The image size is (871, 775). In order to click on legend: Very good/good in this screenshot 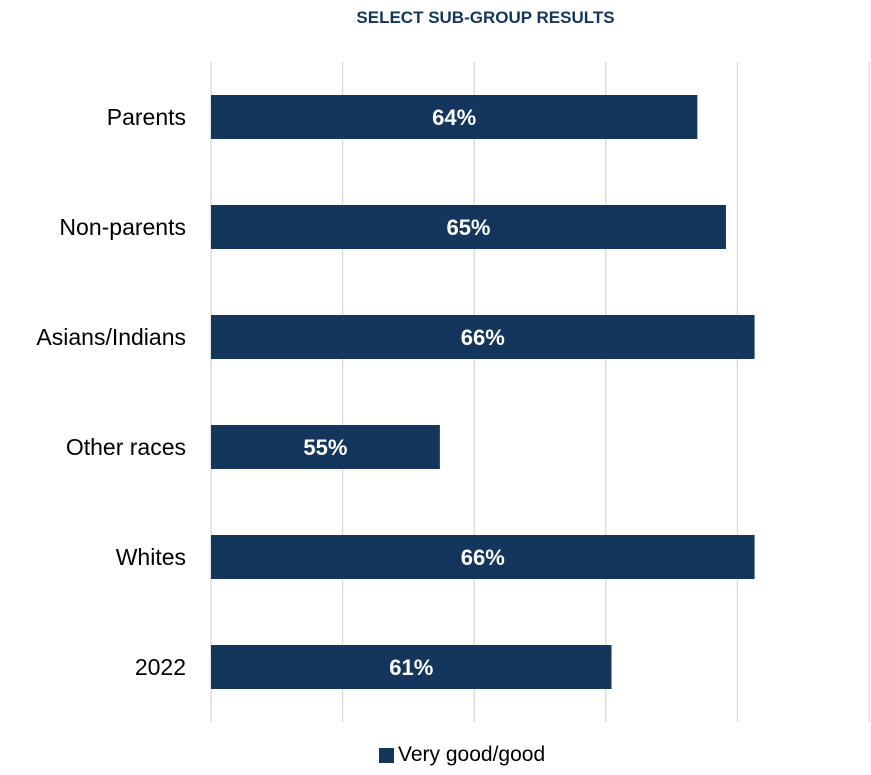, I will do `click(462, 755)`.